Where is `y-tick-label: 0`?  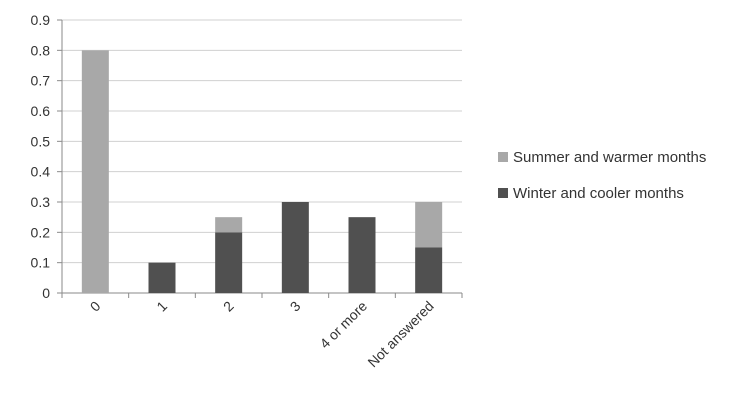
y-tick-label: 0 is located at coordinates (46, 293).